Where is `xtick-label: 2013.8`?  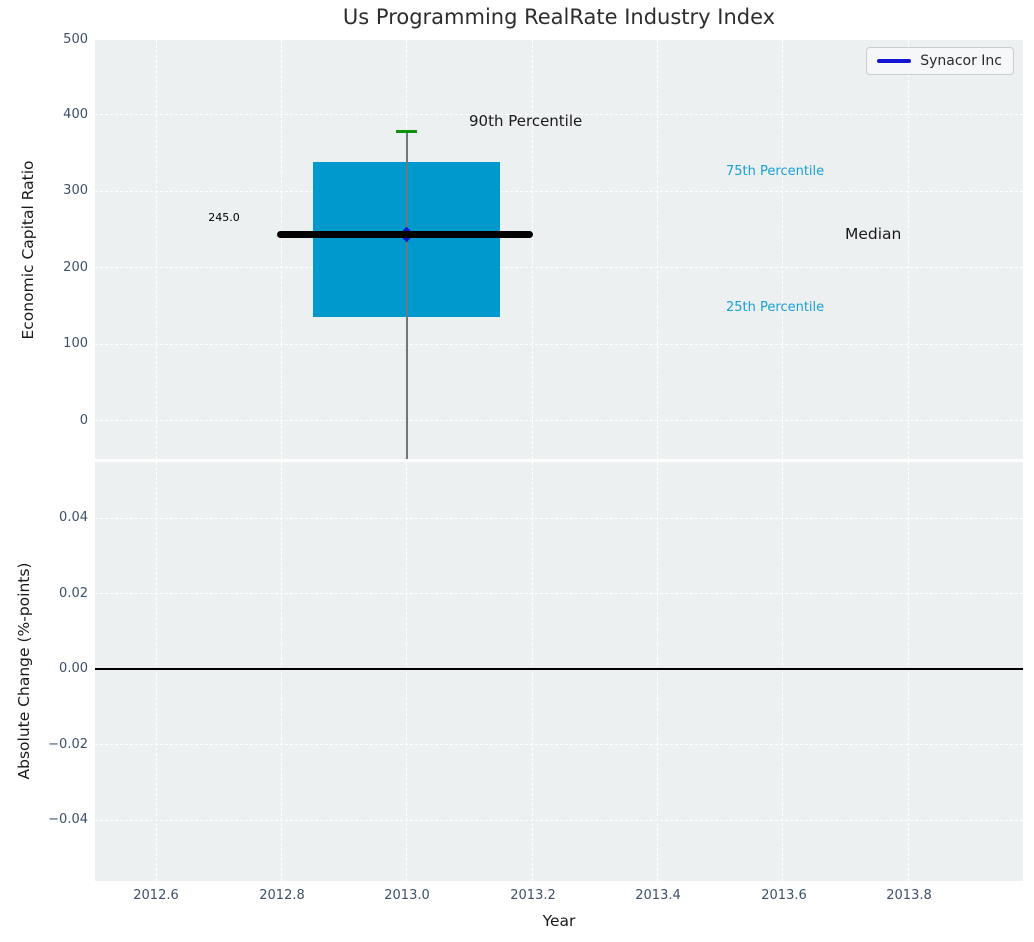
xtick-label: 2013.8 is located at coordinates (909, 895).